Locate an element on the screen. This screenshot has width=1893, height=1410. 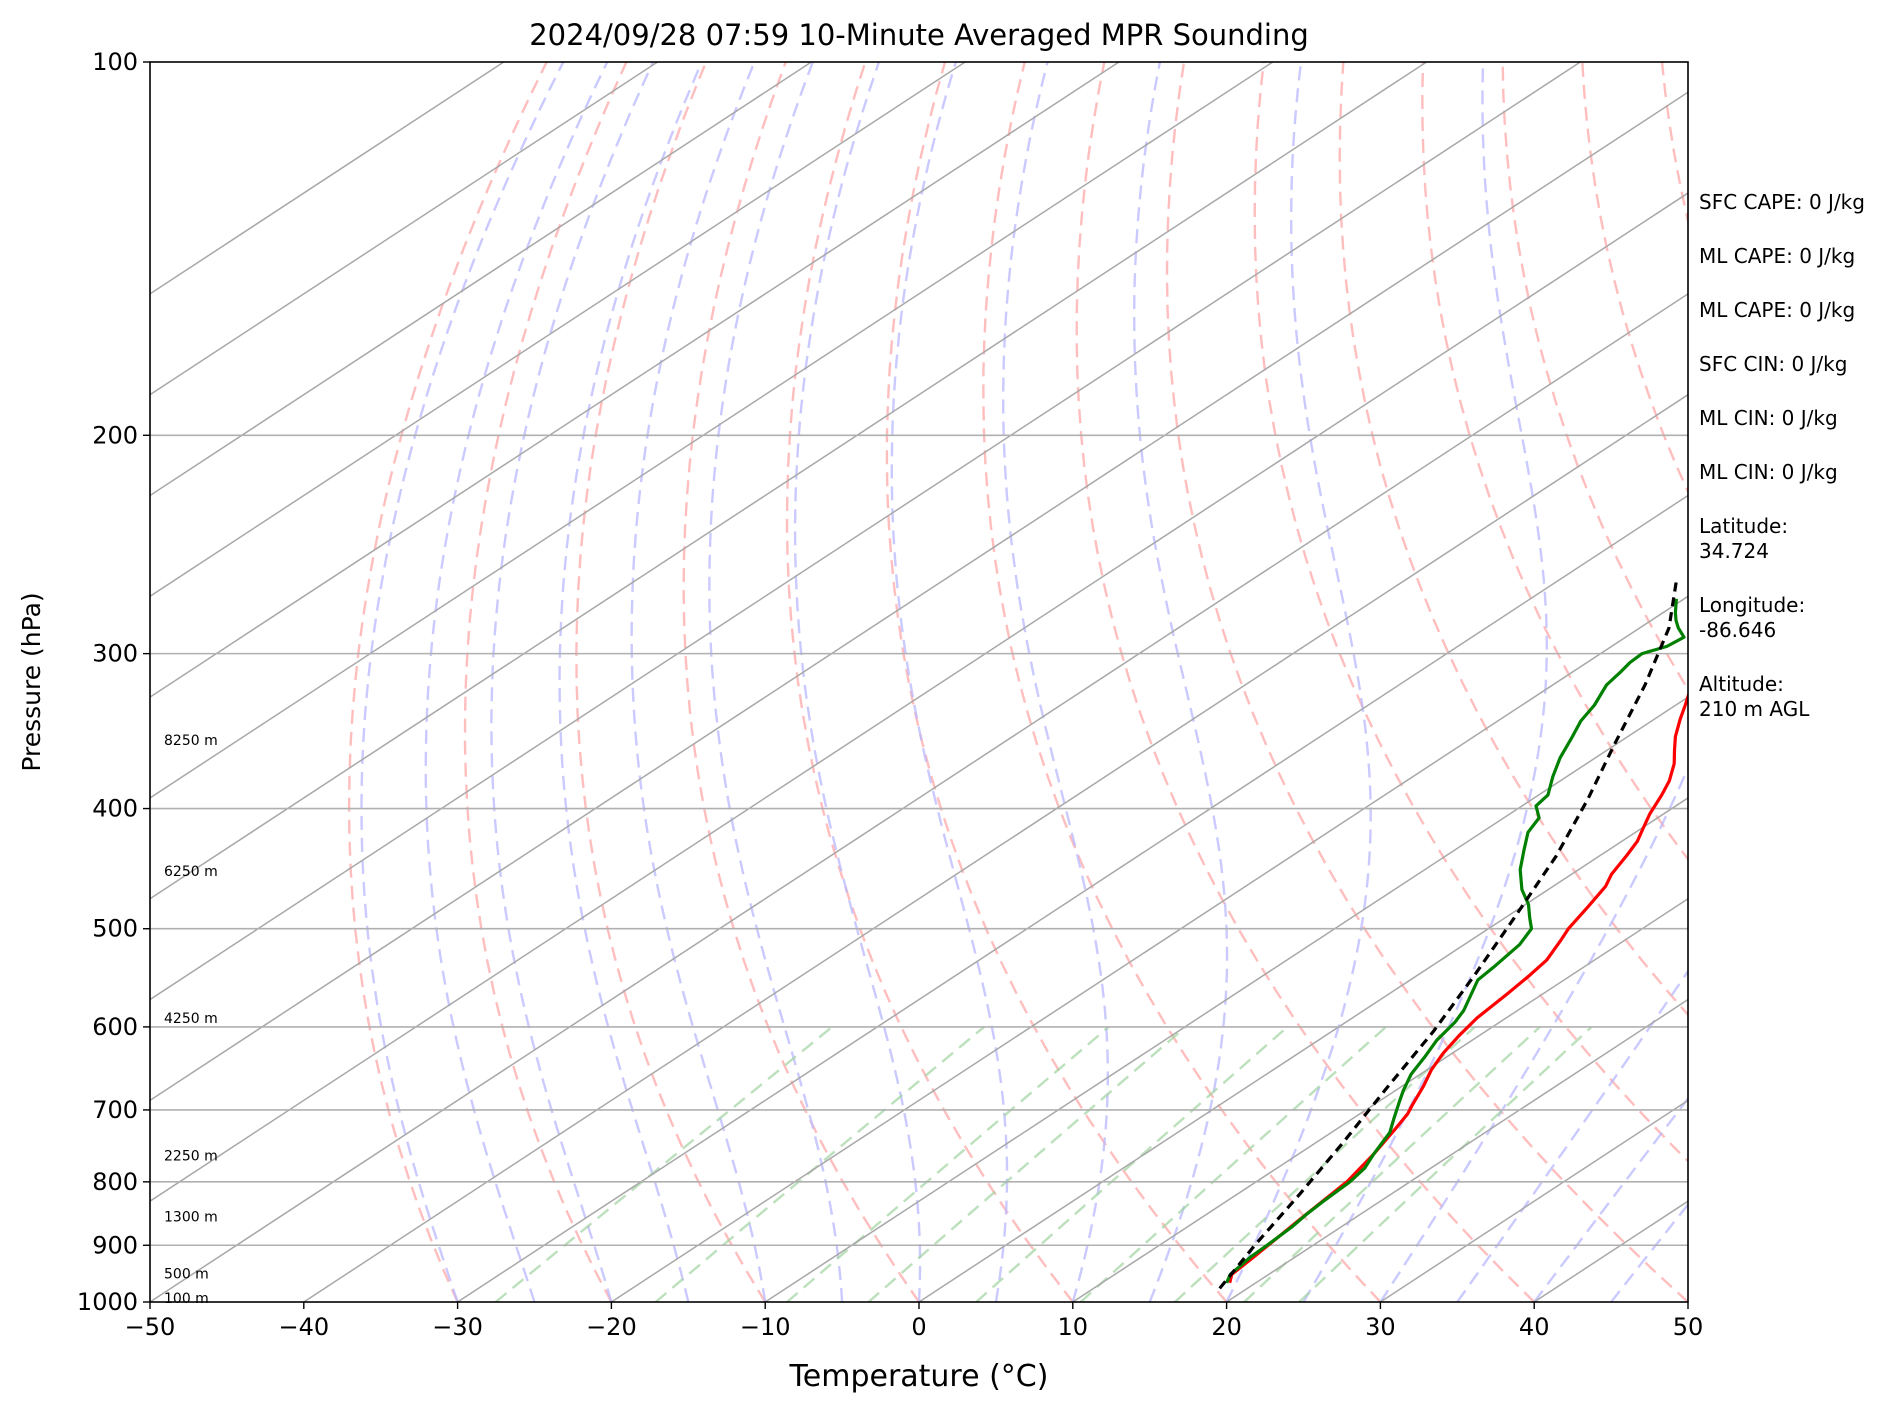
x-tick-label: −50 is located at coordinates (150, 1327).